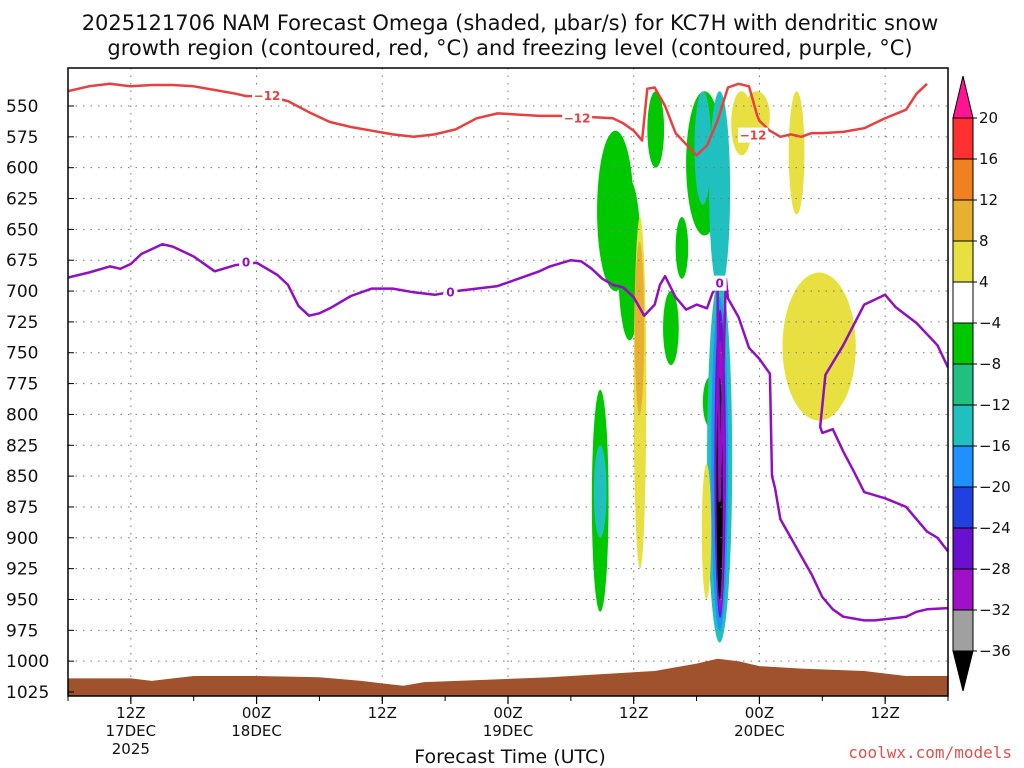 This screenshot has width=1024, height=768. Describe the element at coordinates (130, 713) in the screenshot. I see `x-tick-label-6: 12Z` at that location.